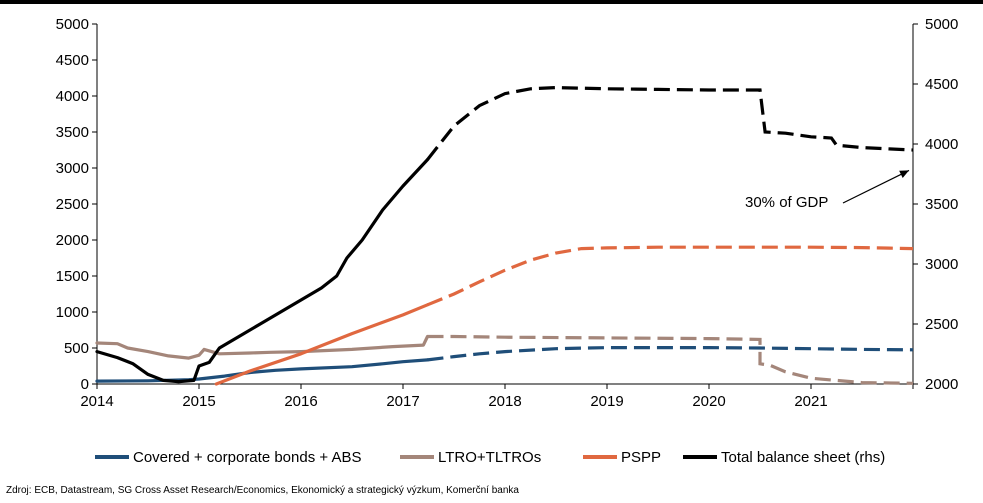 The width and height of the screenshot is (983, 503). Describe the element at coordinates (670, 276) in the screenshot. I see `series-pspp-forecast` at that location.